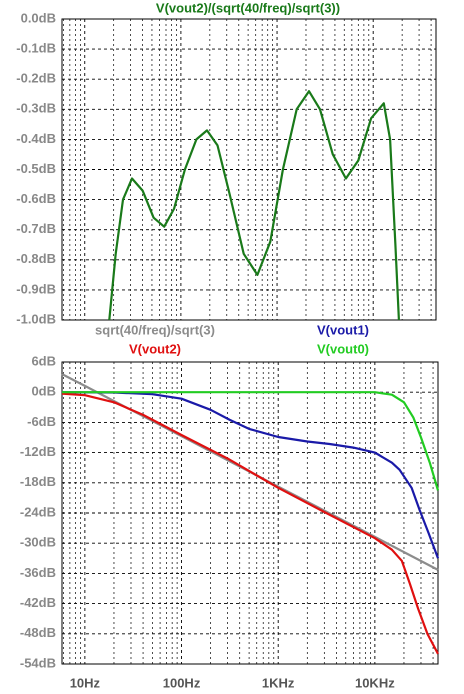 Image resolution: width=464 pixels, height=694 pixels. I want to click on chart-title: V(vout2)/(sqrt(40/freq)/sqrt(3)), so click(248, 7).